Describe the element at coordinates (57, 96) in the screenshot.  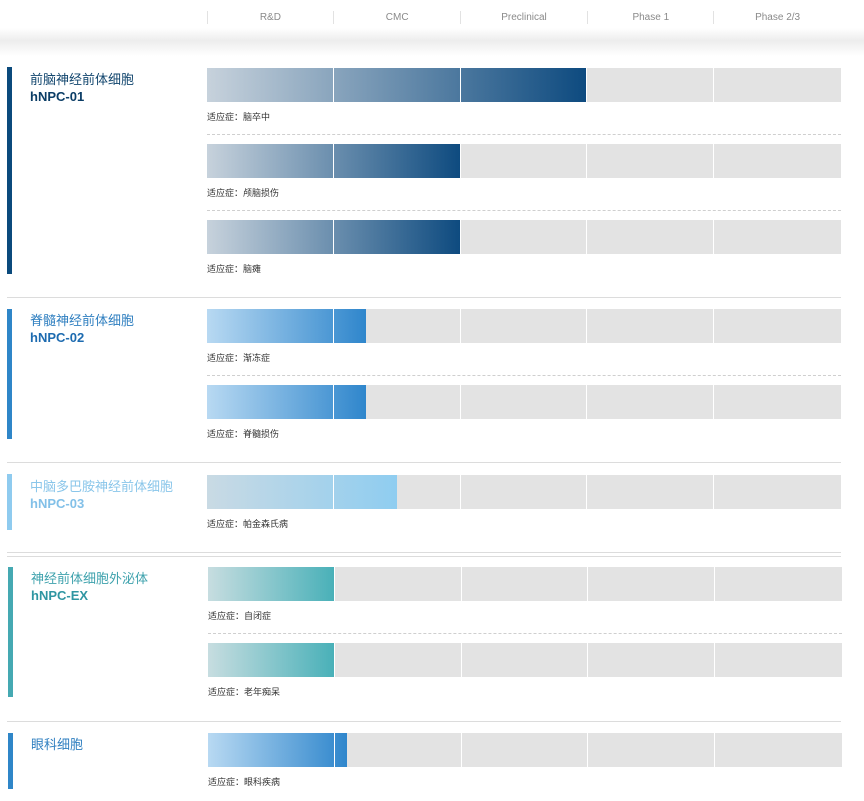
I see `program-code-hnpc-01: hNPC-01` at that location.